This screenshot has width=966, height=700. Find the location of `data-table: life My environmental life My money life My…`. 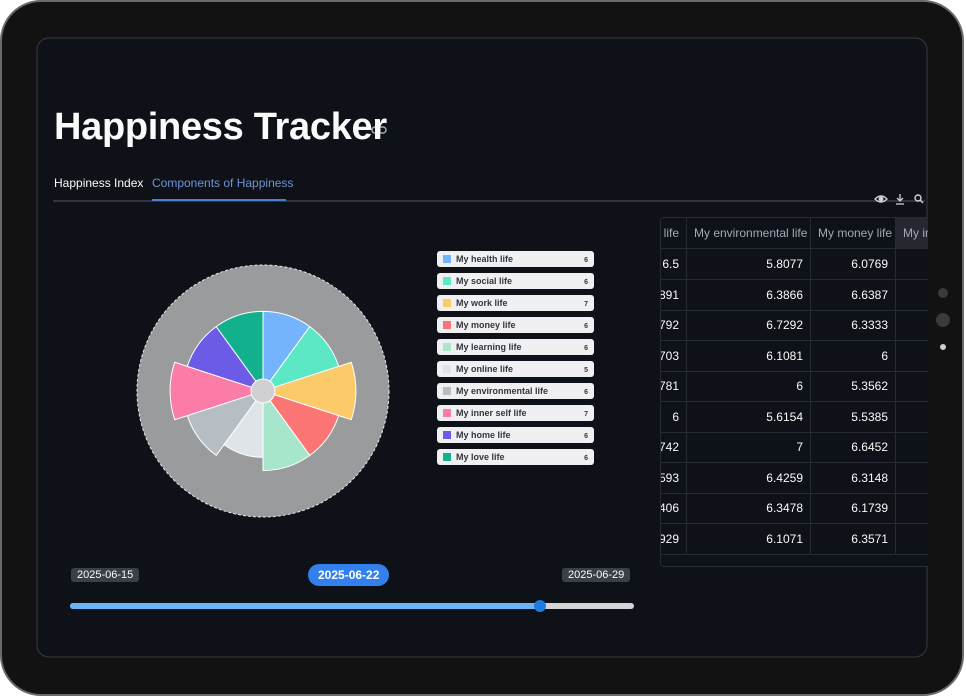

data-table: life My environmental life My money life My… is located at coordinates (794, 392).